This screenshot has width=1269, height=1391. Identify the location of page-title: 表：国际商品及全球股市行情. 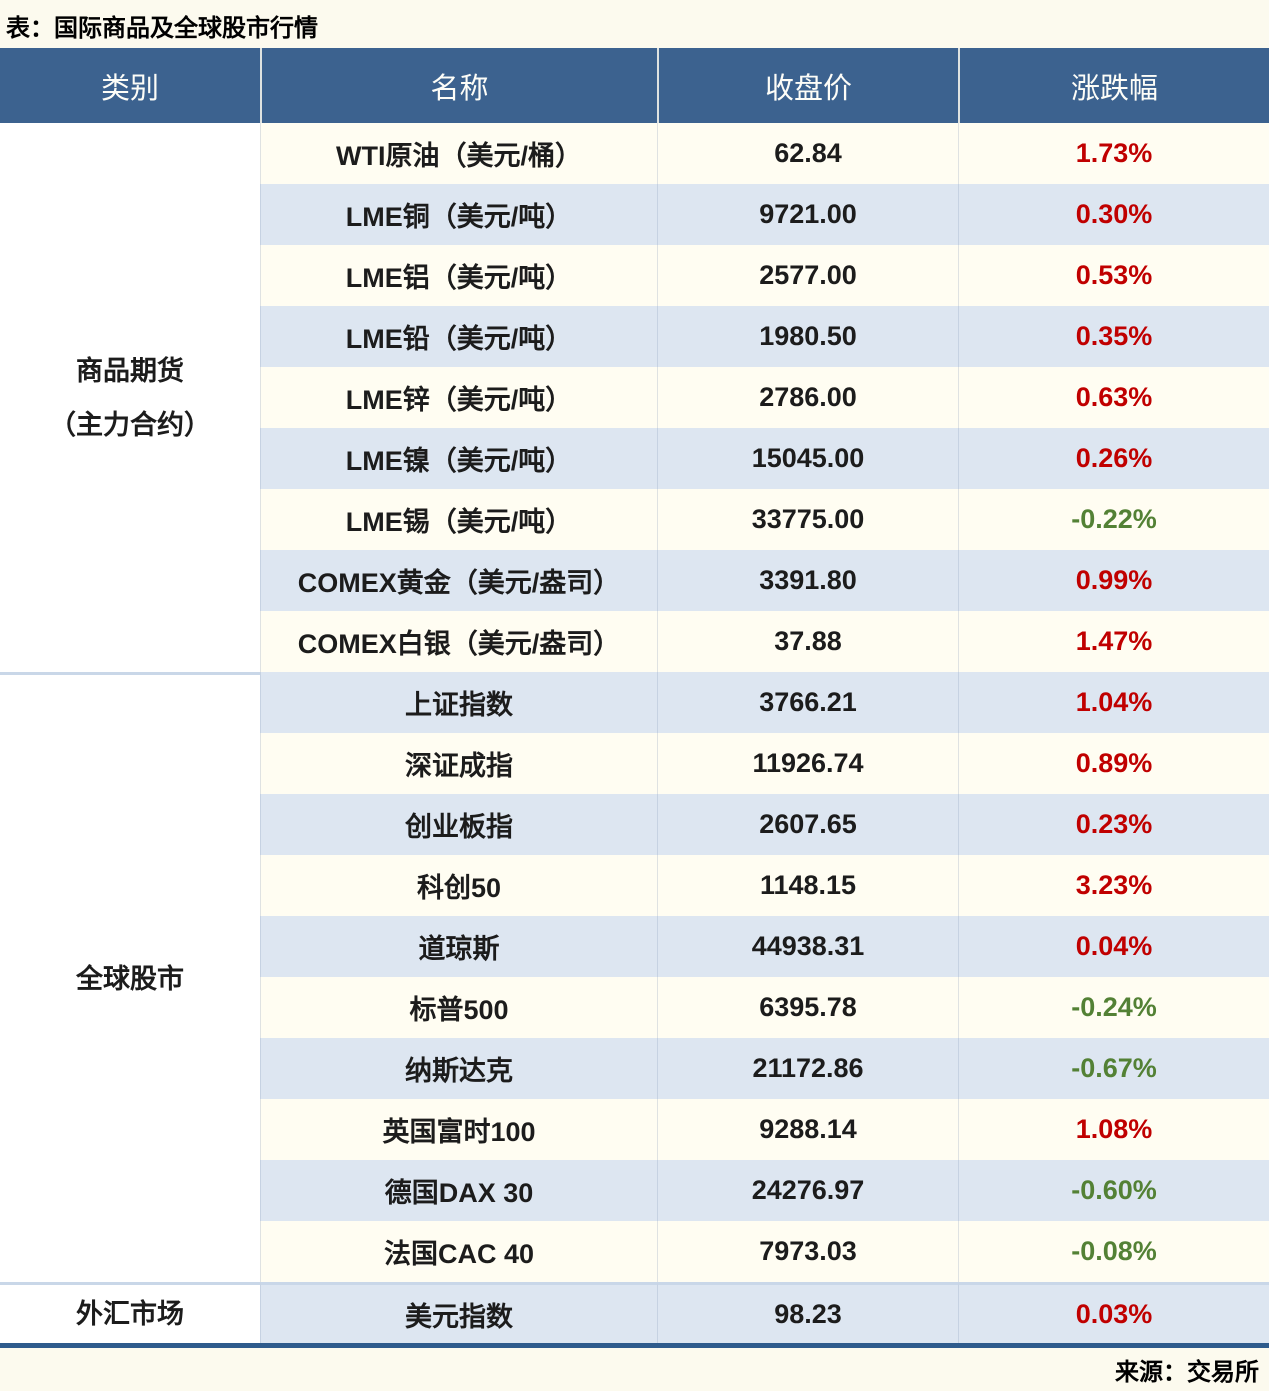
(162, 28).